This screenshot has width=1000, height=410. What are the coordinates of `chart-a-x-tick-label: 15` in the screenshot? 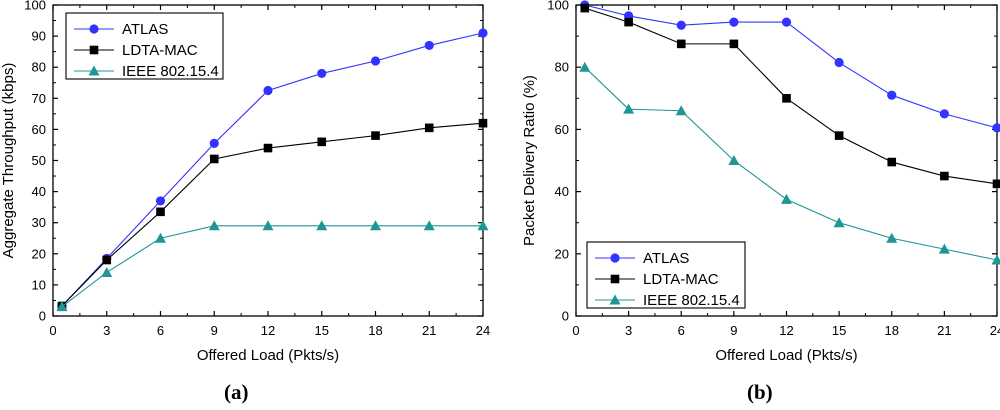 It's located at (322, 330).